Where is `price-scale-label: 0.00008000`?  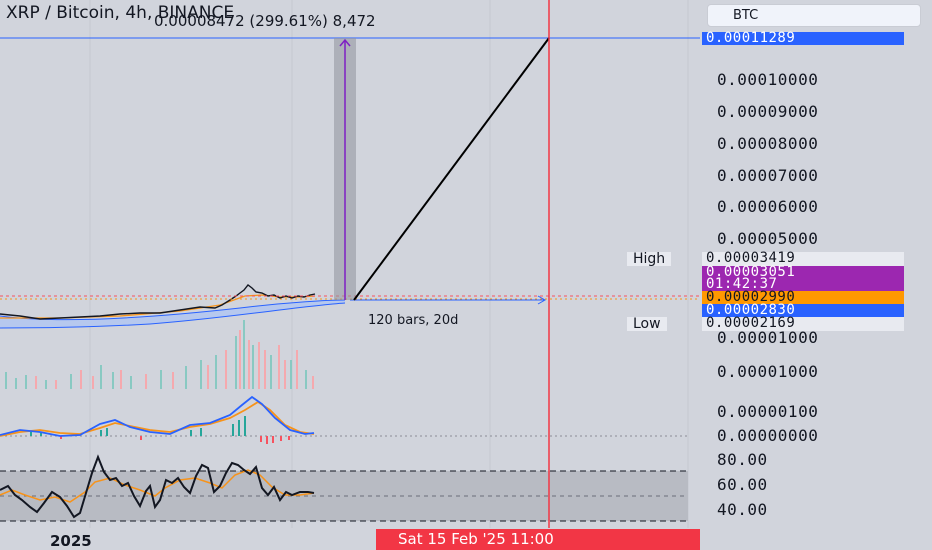 price-scale-label: 0.00008000 is located at coordinates (768, 143).